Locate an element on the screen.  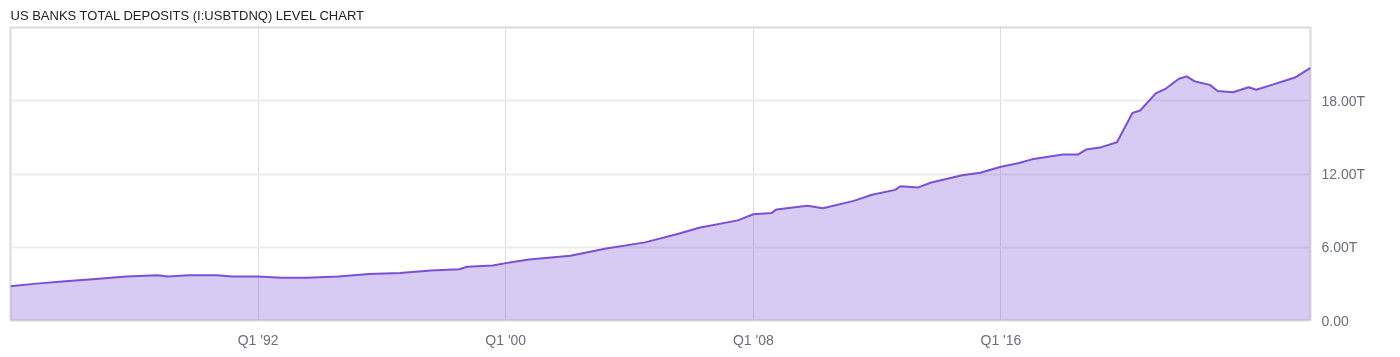
y-tick-label: 12.00T is located at coordinates (1343, 174).